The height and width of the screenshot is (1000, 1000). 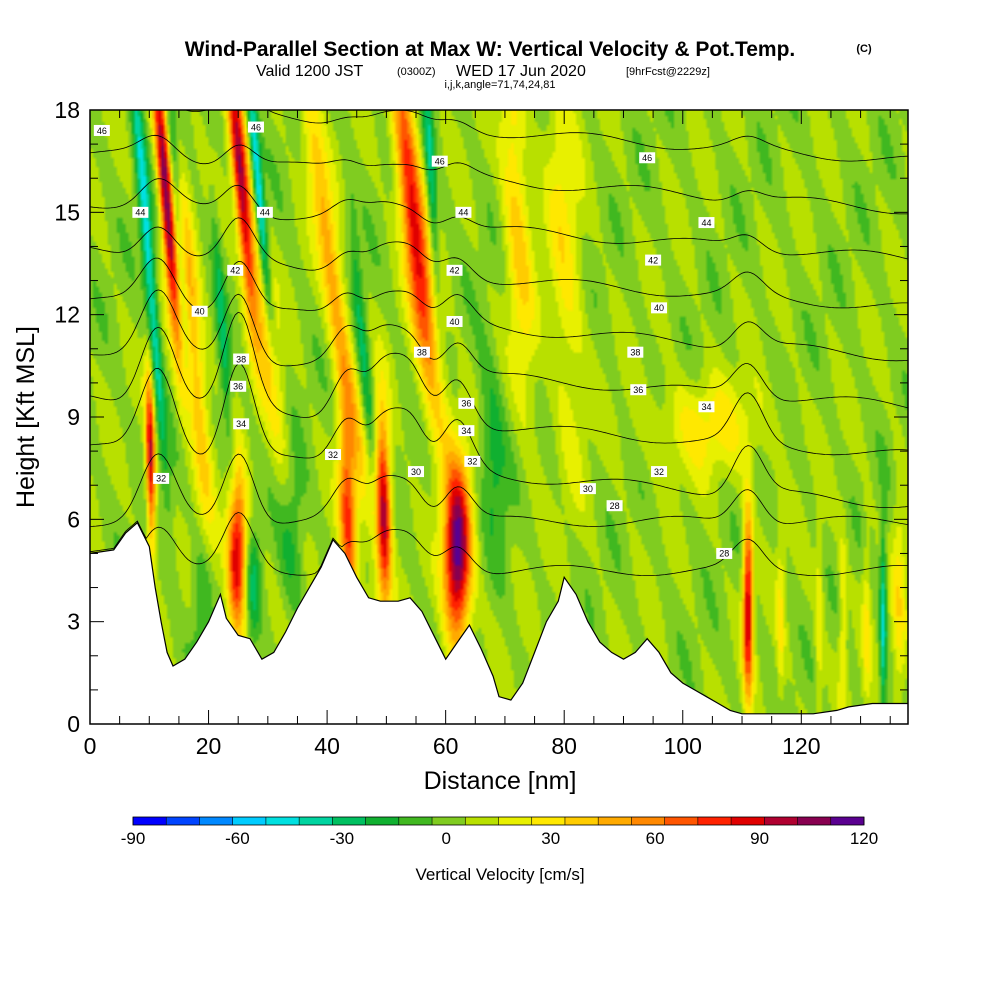 I want to click on svg-text: 42, so click(x=653, y=260).